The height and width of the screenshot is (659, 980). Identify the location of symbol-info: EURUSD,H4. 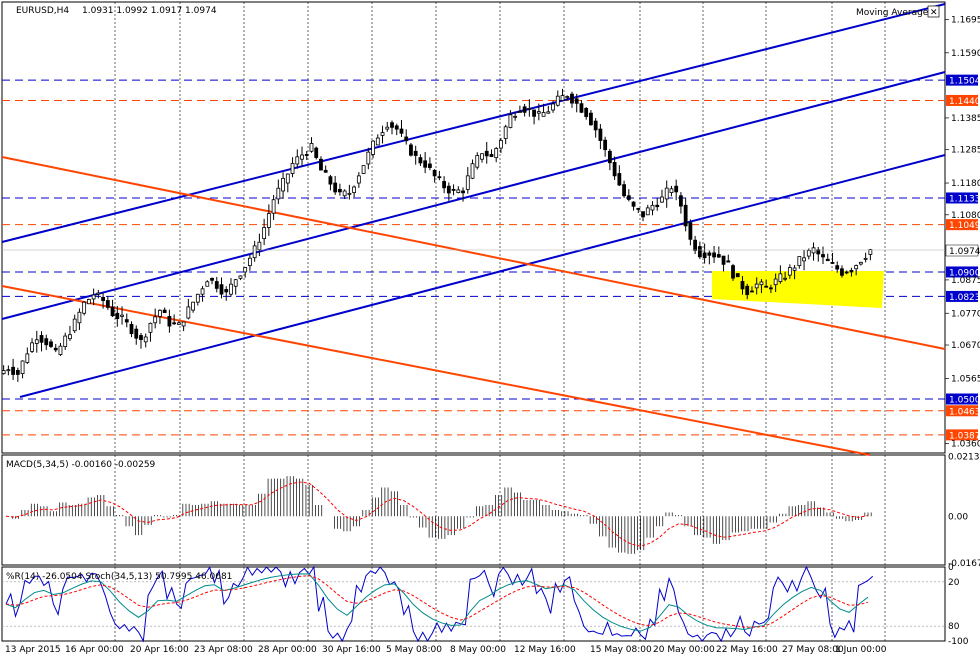
(42, 11).